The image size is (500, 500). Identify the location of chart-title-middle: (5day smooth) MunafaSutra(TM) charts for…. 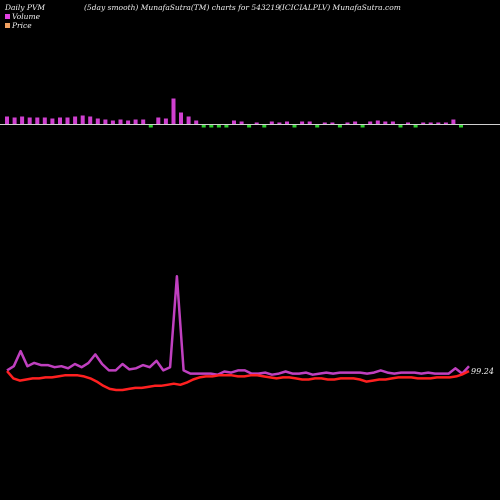
(182, 7).